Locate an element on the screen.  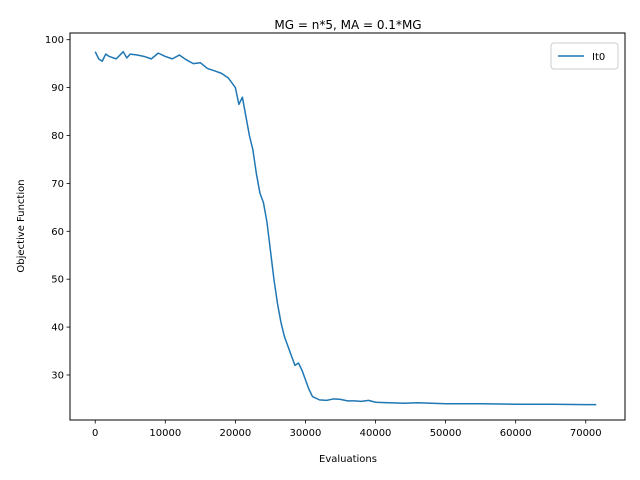
x-tick-label: 10000 is located at coordinates (165, 433).